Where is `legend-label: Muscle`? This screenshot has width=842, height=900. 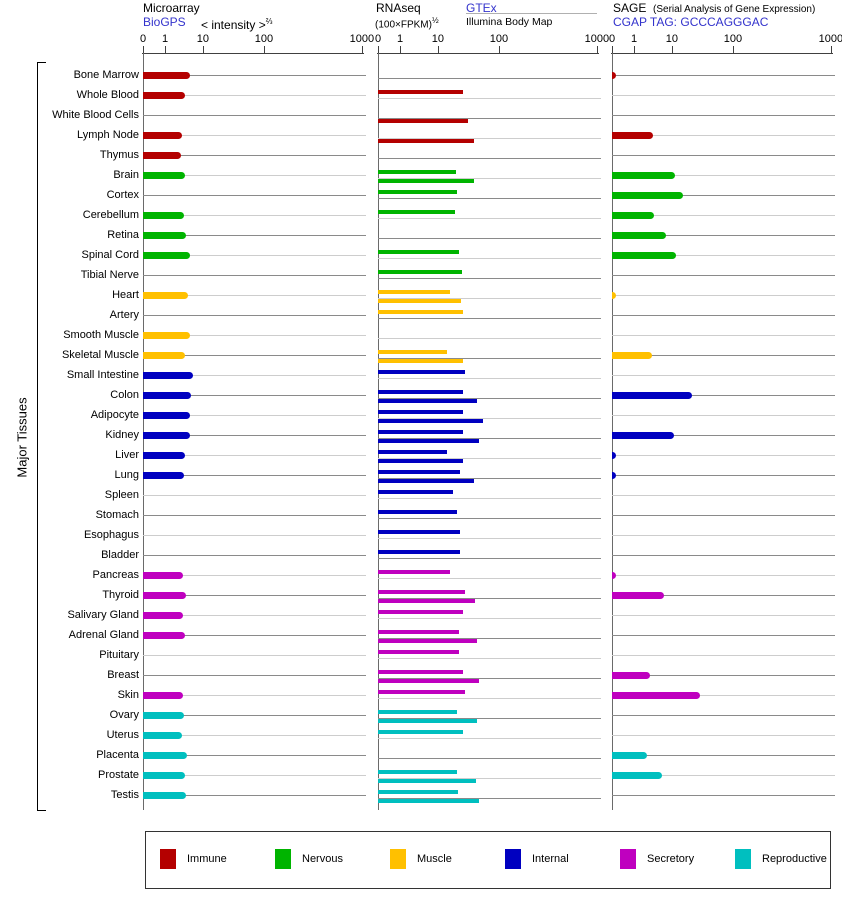
legend-label: Muscle is located at coordinates (434, 859).